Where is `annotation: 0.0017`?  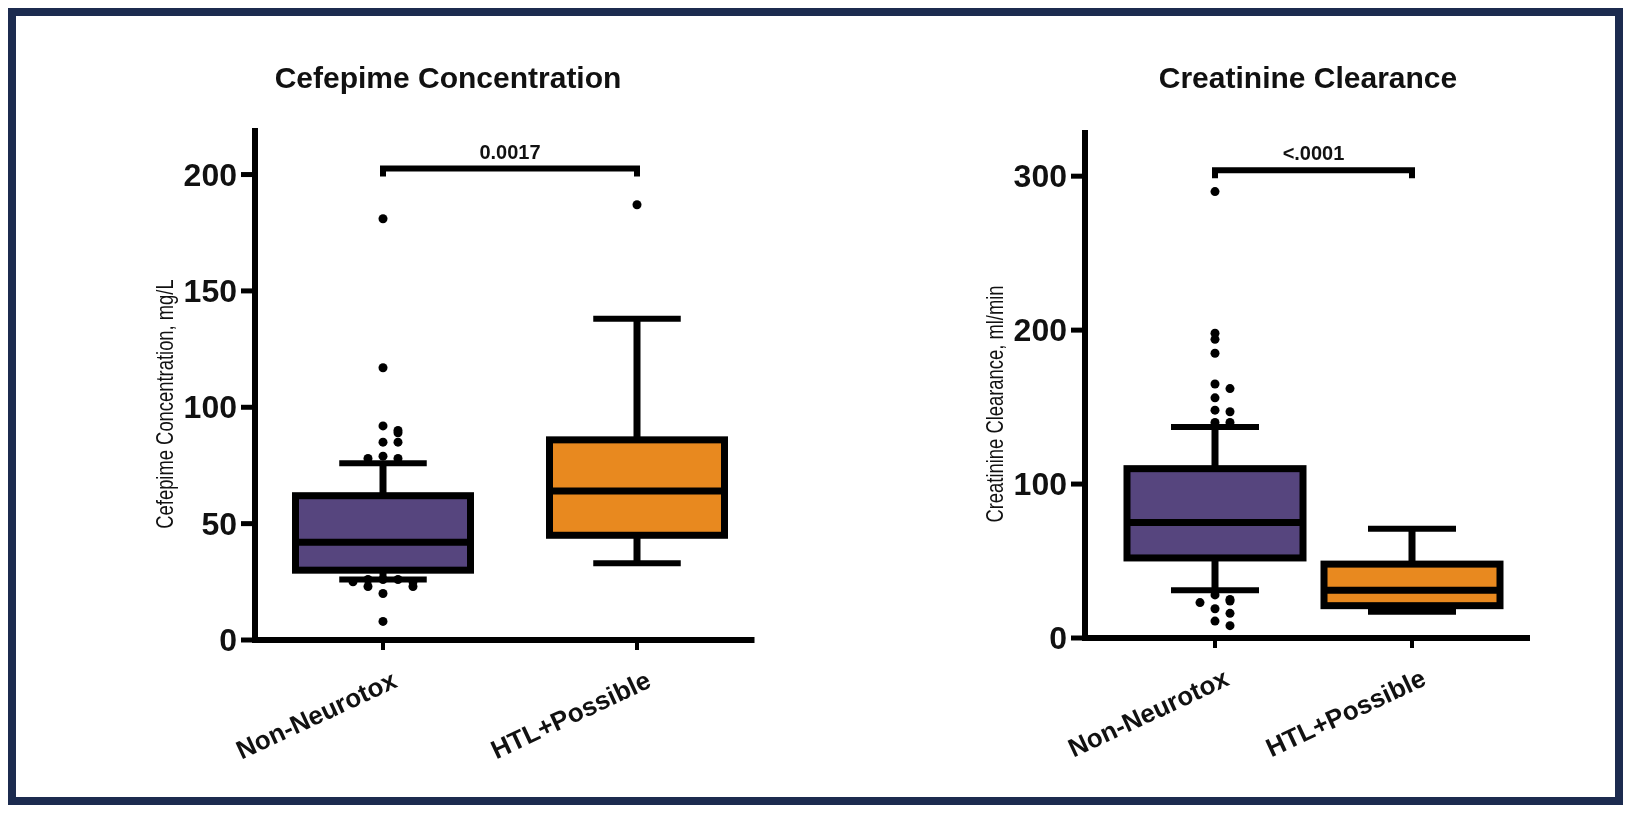 annotation: 0.0017 is located at coordinates (510, 151).